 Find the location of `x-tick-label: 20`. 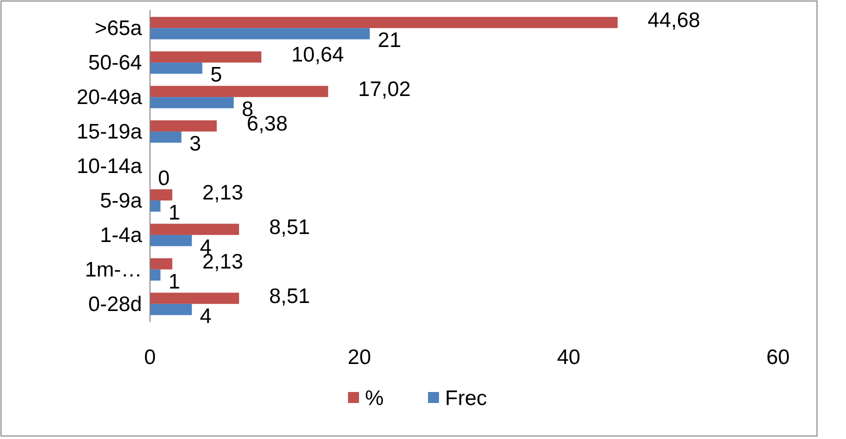

x-tick-label: 20 is located at coordinates (360, 357).